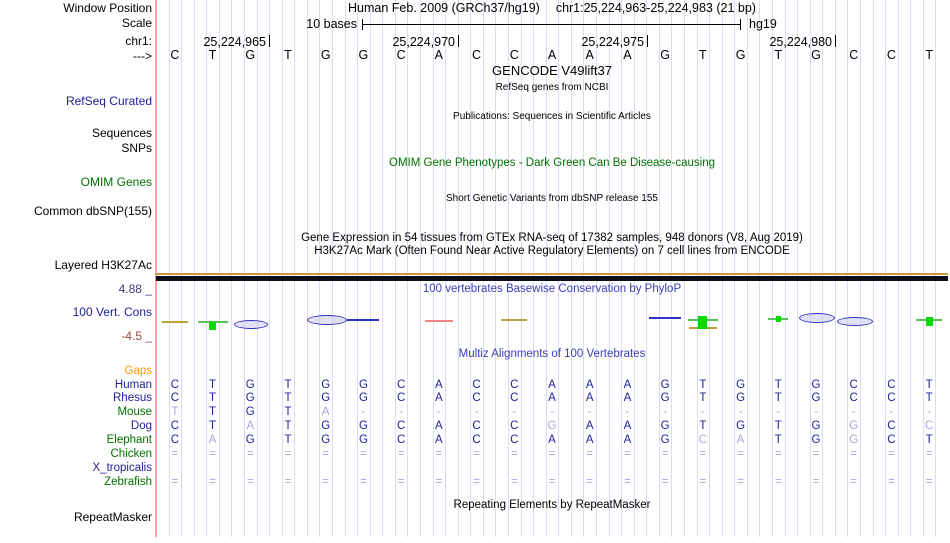  I want to click on alignment-row-label-rhesus: Rhesus, so click(132, 398).